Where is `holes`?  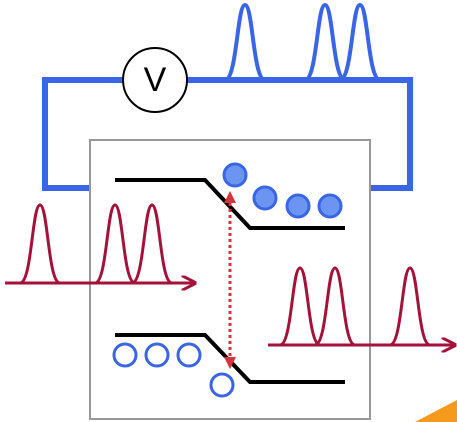
holes is located at coordinates (173, 370).